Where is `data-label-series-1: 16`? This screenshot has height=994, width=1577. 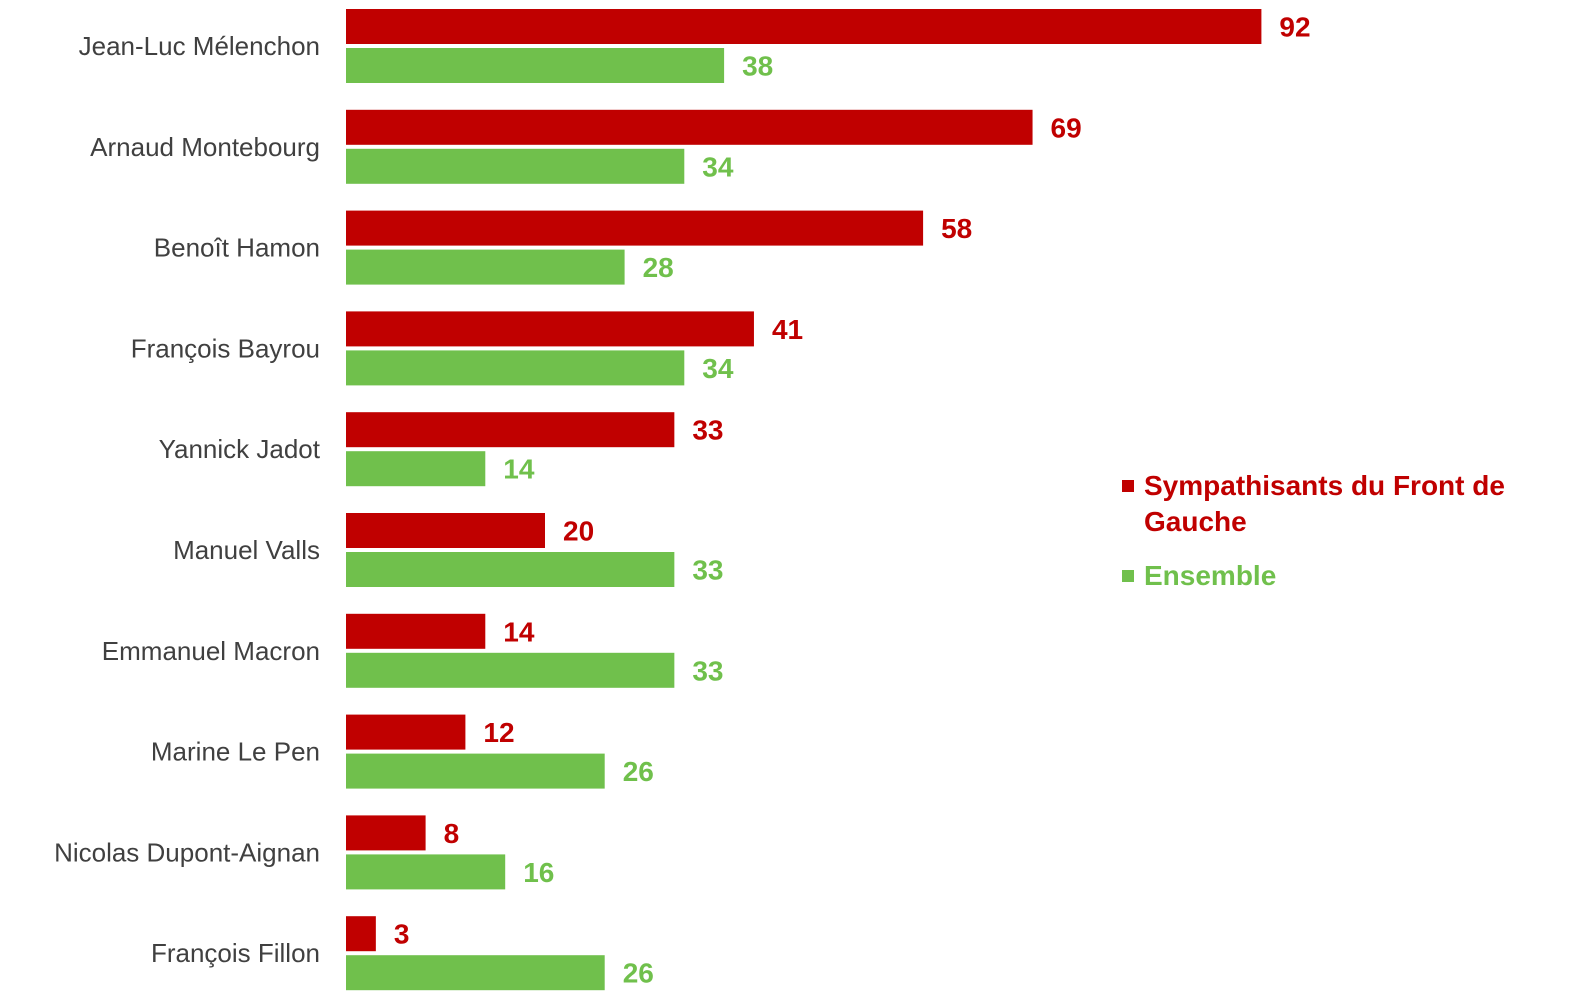
data-label-series-1: 16 is located at coordinates (538, 872).